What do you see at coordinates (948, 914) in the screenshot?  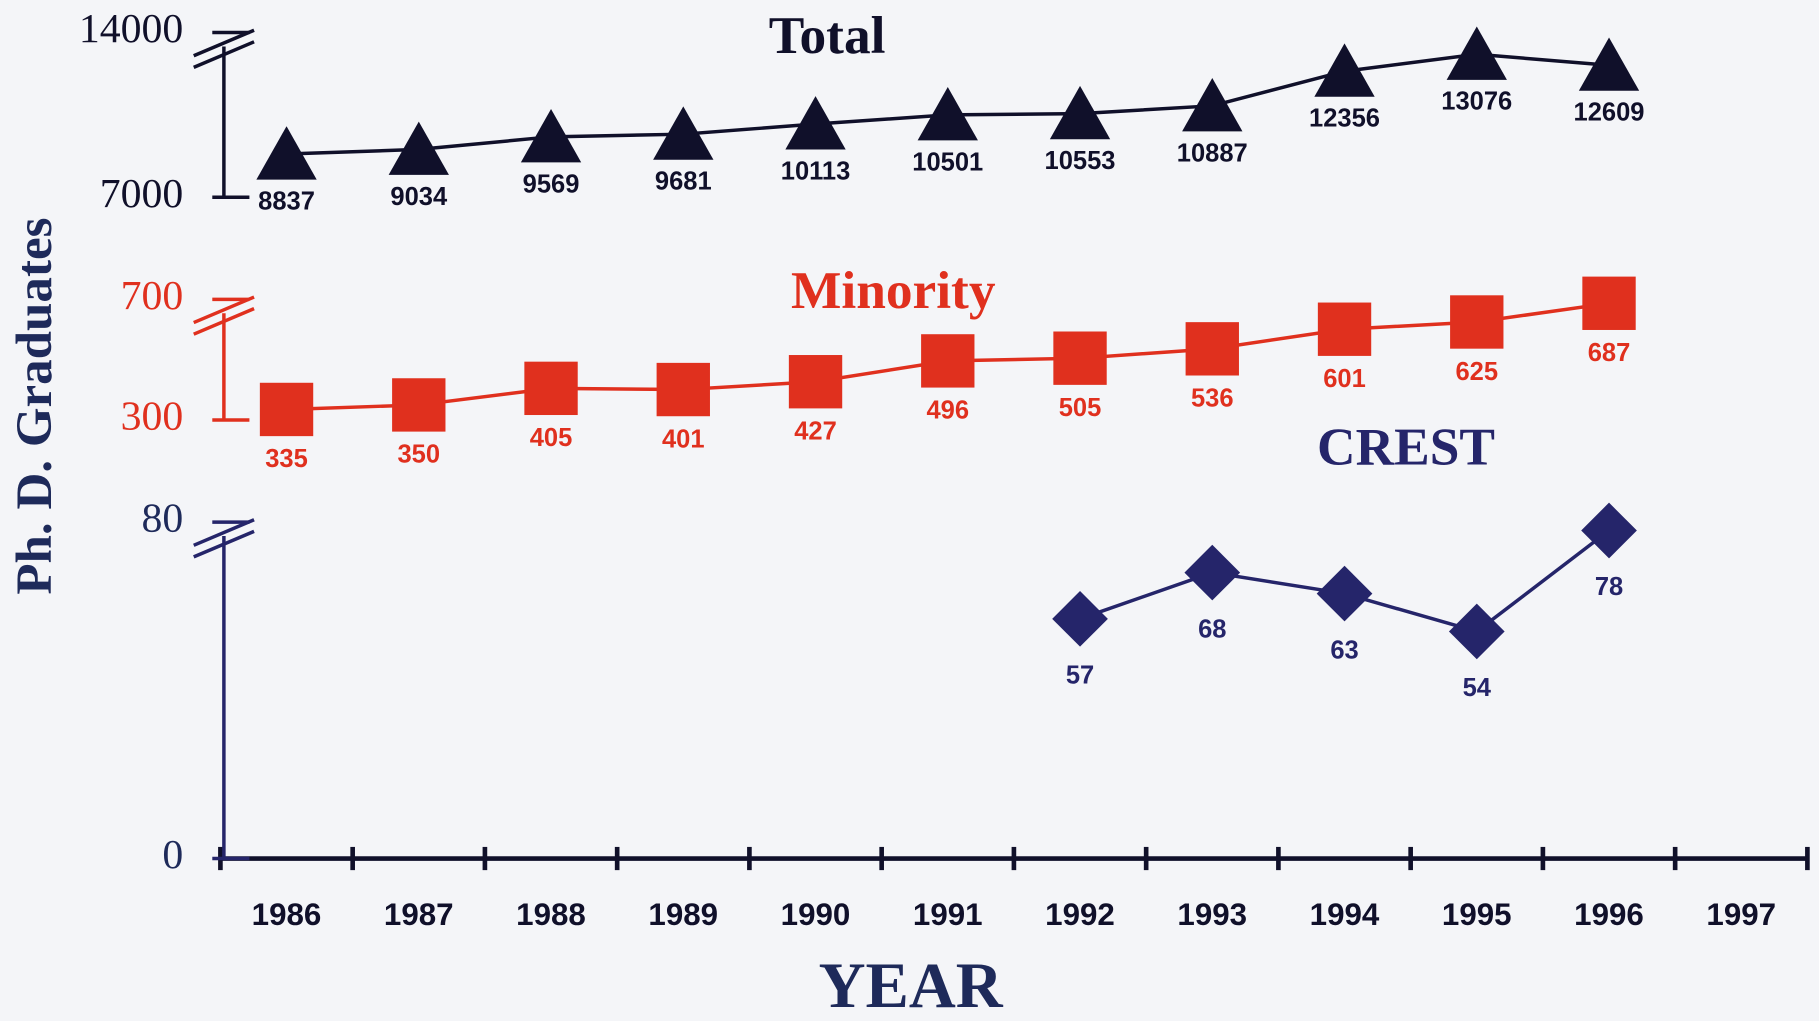 I see `x-tick-label: 1991` at bounding box center [948, 914].